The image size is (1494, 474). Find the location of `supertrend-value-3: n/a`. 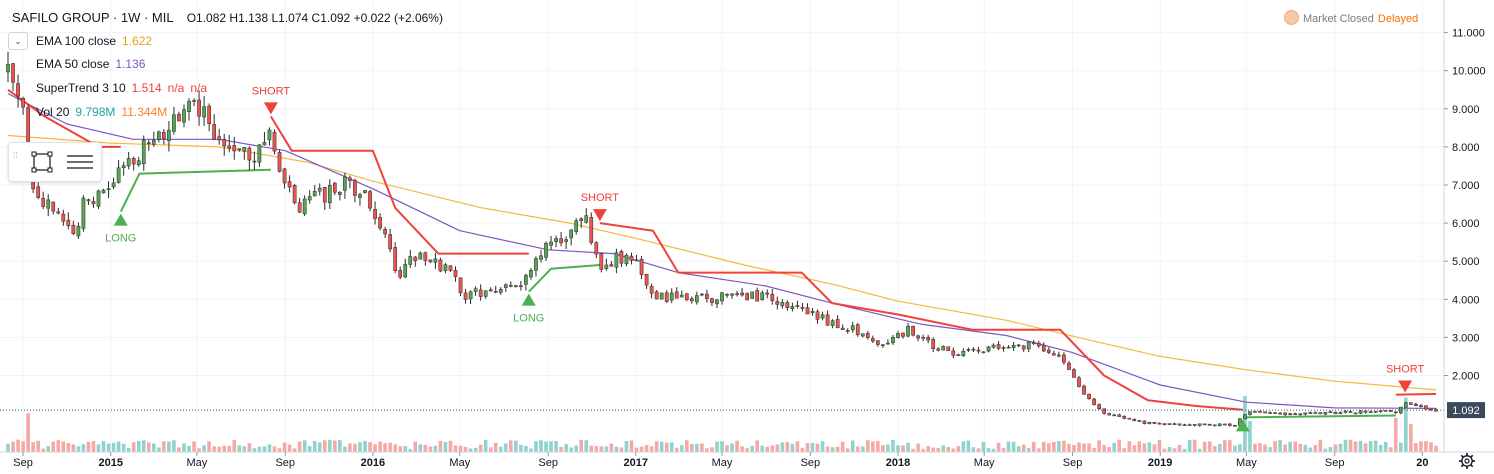

supertrend-value-3: n/a is located at coordinates (199, 88).